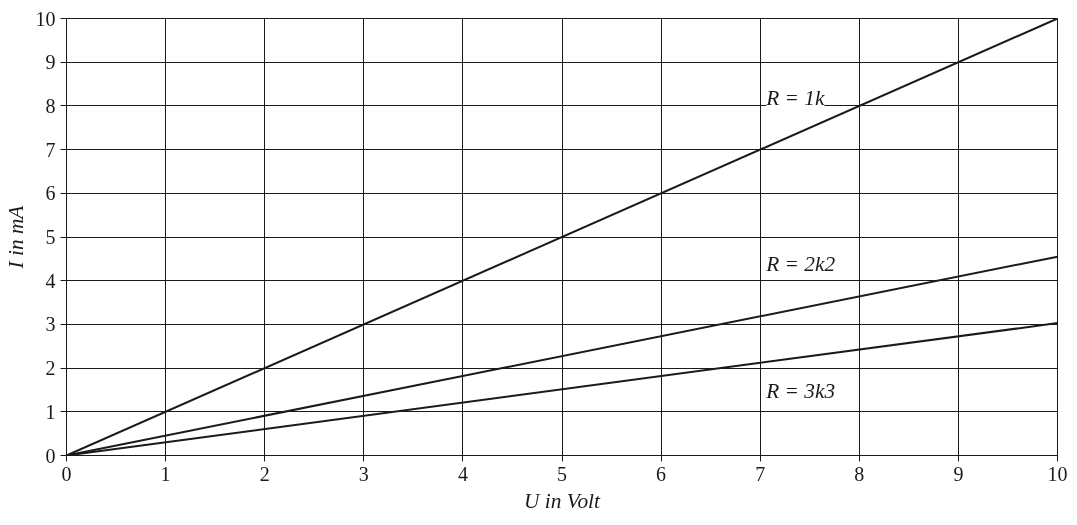 This screenshot has height=525, width=1077. I want to click on x-tick-label: 5, so click(562, 473).